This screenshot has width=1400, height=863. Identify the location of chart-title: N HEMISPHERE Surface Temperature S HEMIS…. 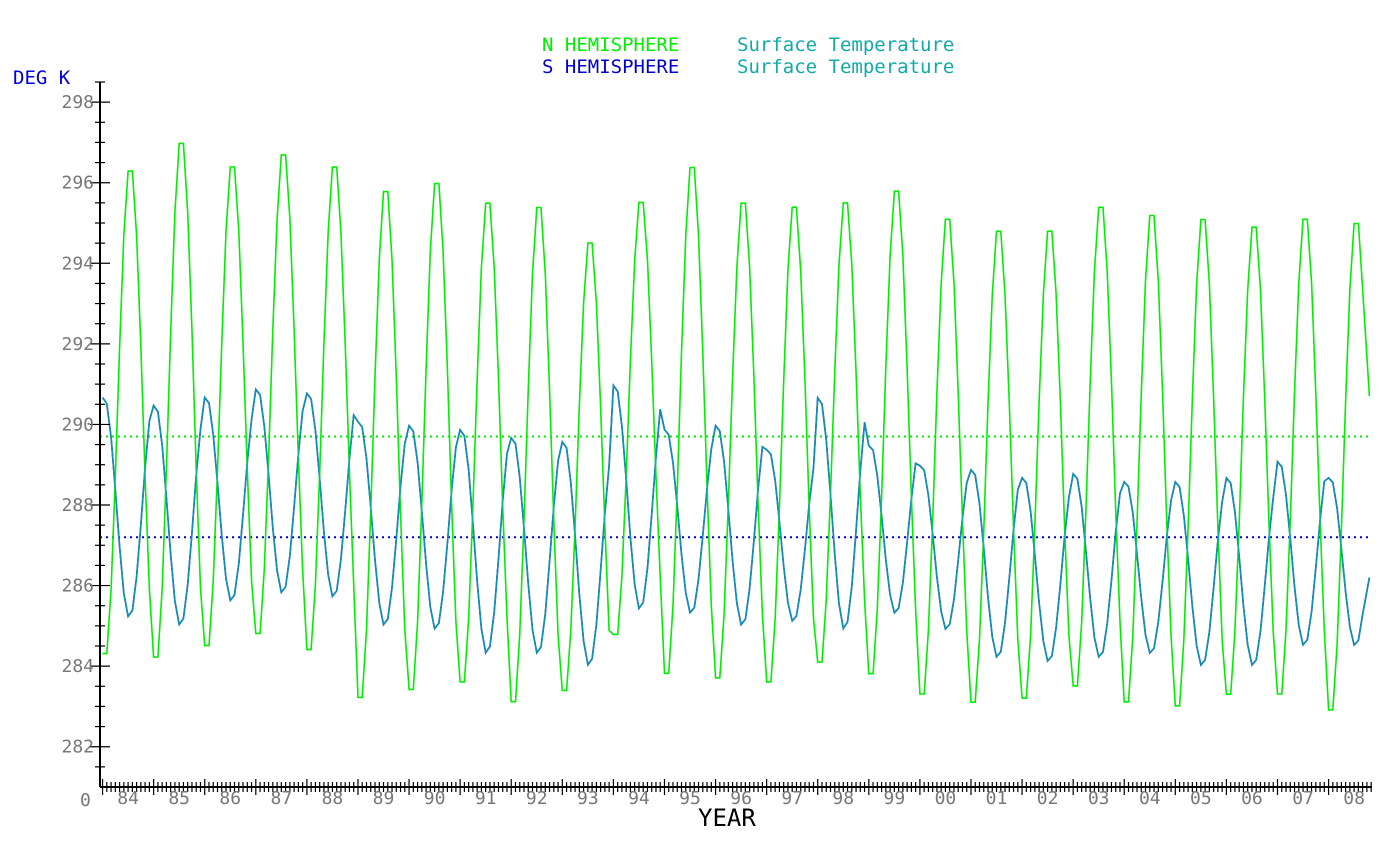
(748, 56).